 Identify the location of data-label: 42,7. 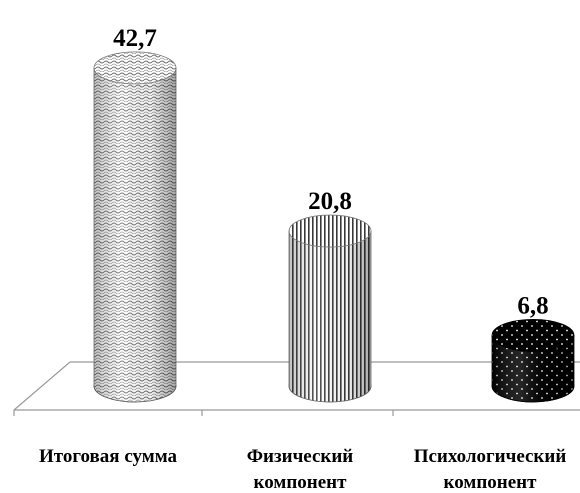
(135, 38).